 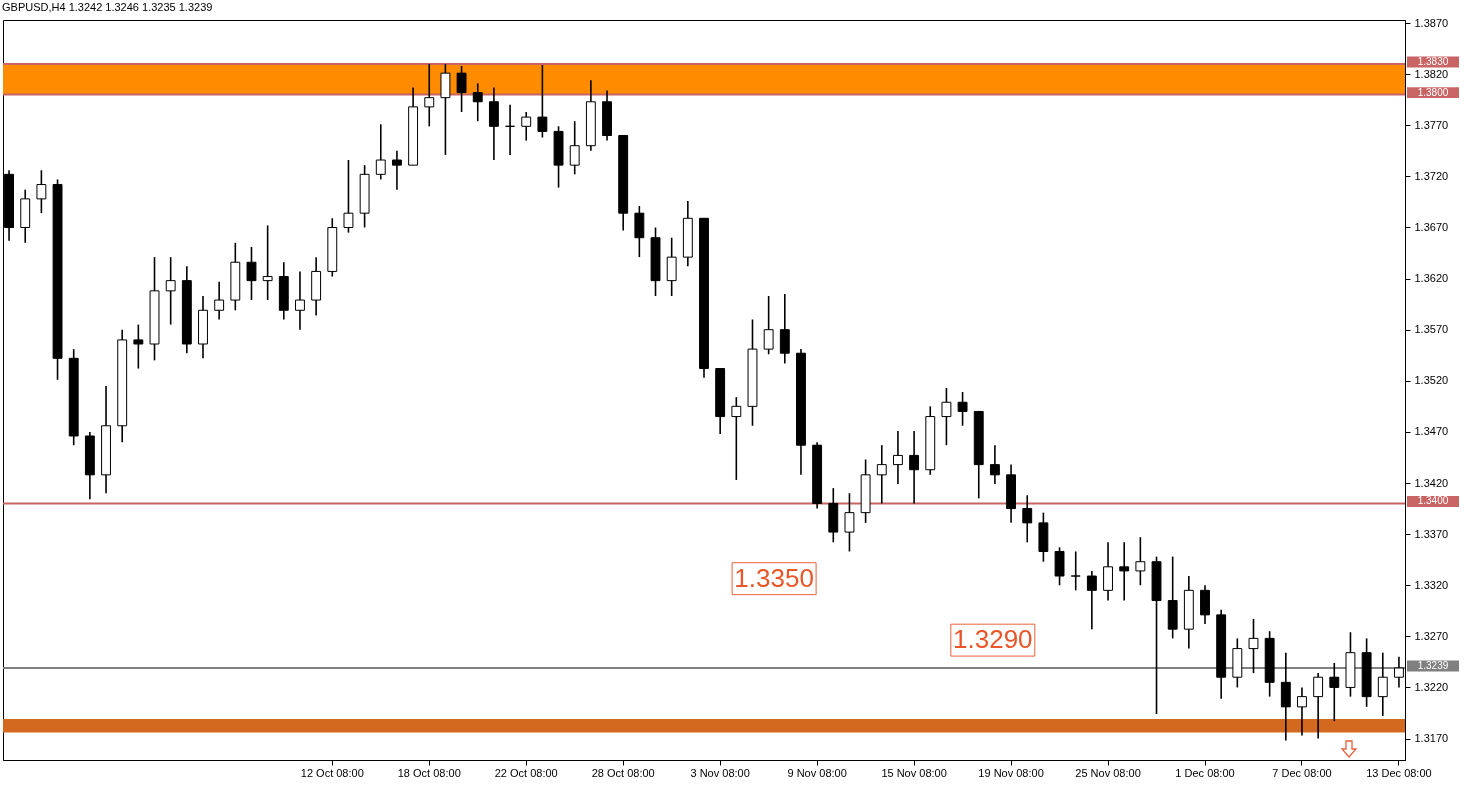 I want to click on annotation: 1.3290, so click(x=993, y=639).